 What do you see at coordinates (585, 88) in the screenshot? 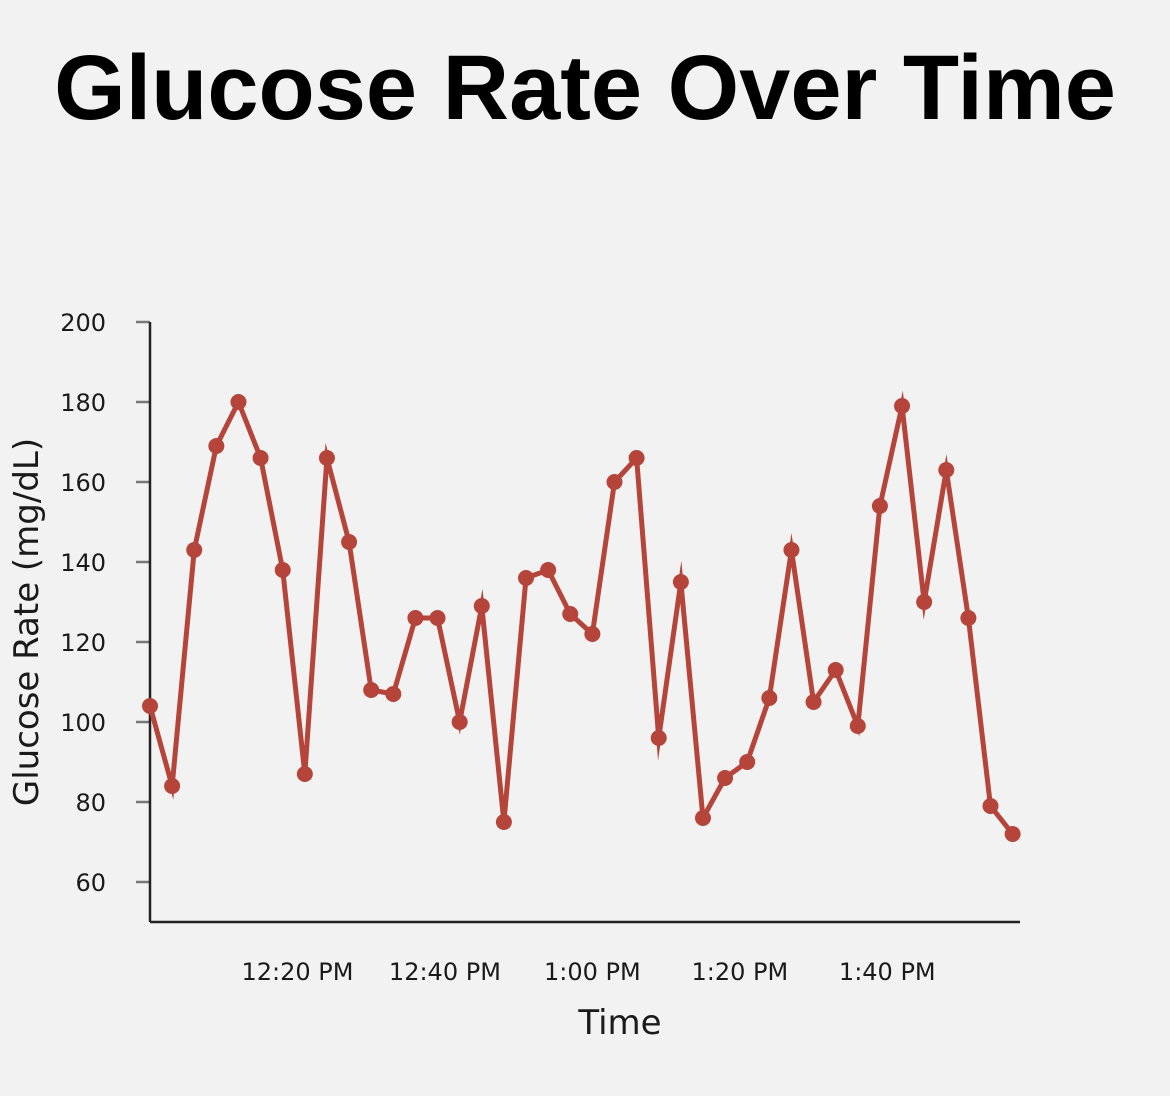
I see `chart-title: Glucose Rate Over Time` at bounding box center [585, 88].